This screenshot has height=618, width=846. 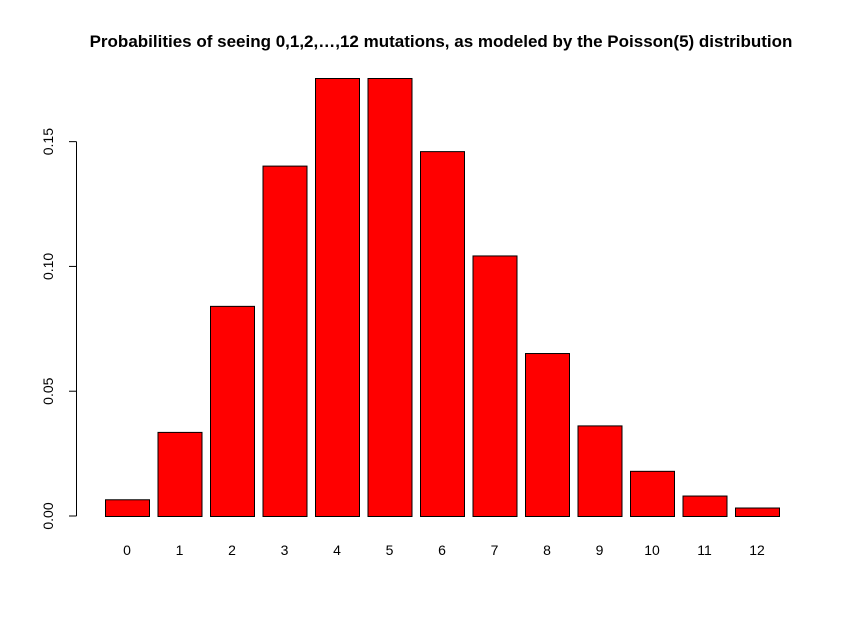 I want to click on x-tick-label: 4, so click(x=337, y=550).